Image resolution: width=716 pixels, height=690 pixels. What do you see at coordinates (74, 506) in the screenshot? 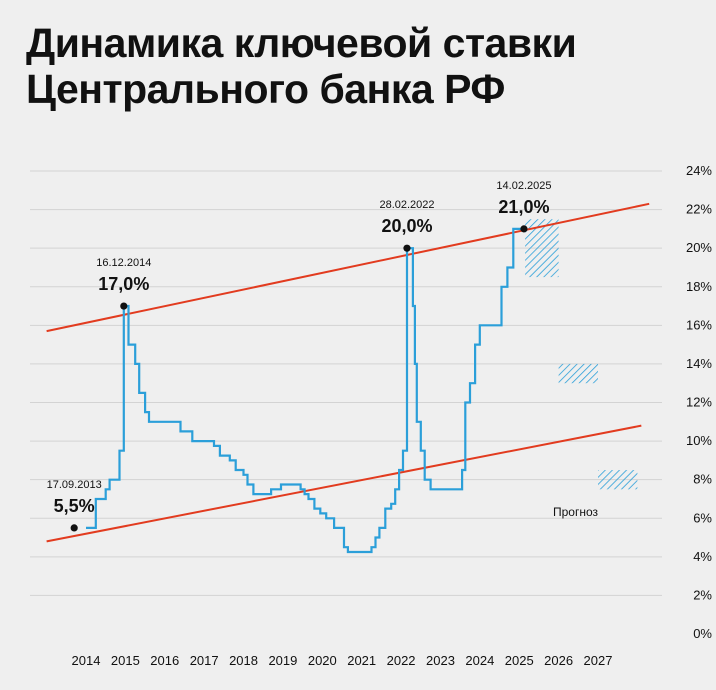
I see `annotation-value: 5,5%` at bounding box center [74, 506].